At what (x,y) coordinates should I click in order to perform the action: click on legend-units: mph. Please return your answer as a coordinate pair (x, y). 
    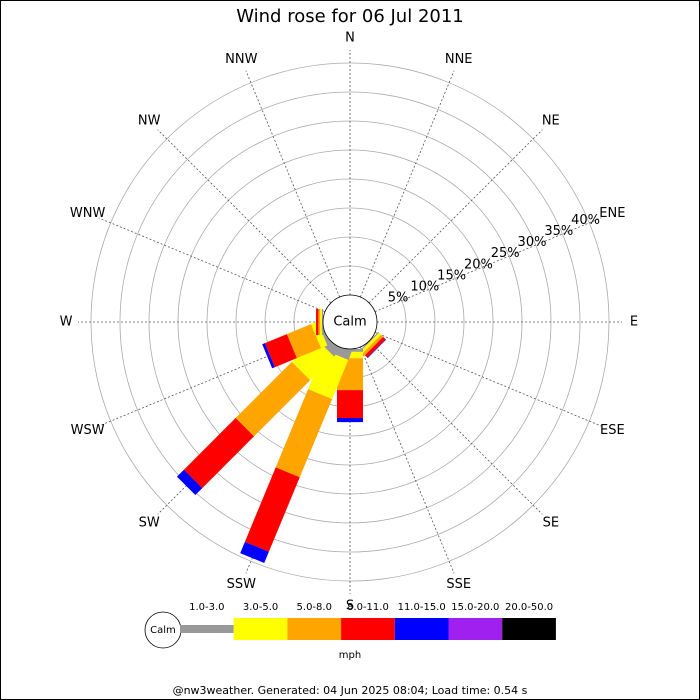
    Looking at the image, I should click on (350, 655).